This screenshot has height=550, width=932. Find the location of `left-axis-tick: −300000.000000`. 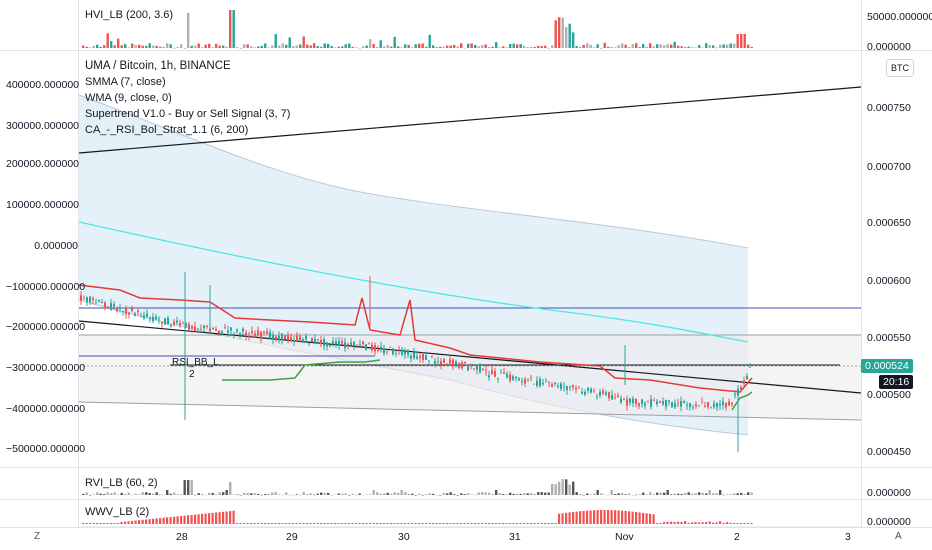

left-axis-tick: −300000.000000 is located at coordinates (46, 368).